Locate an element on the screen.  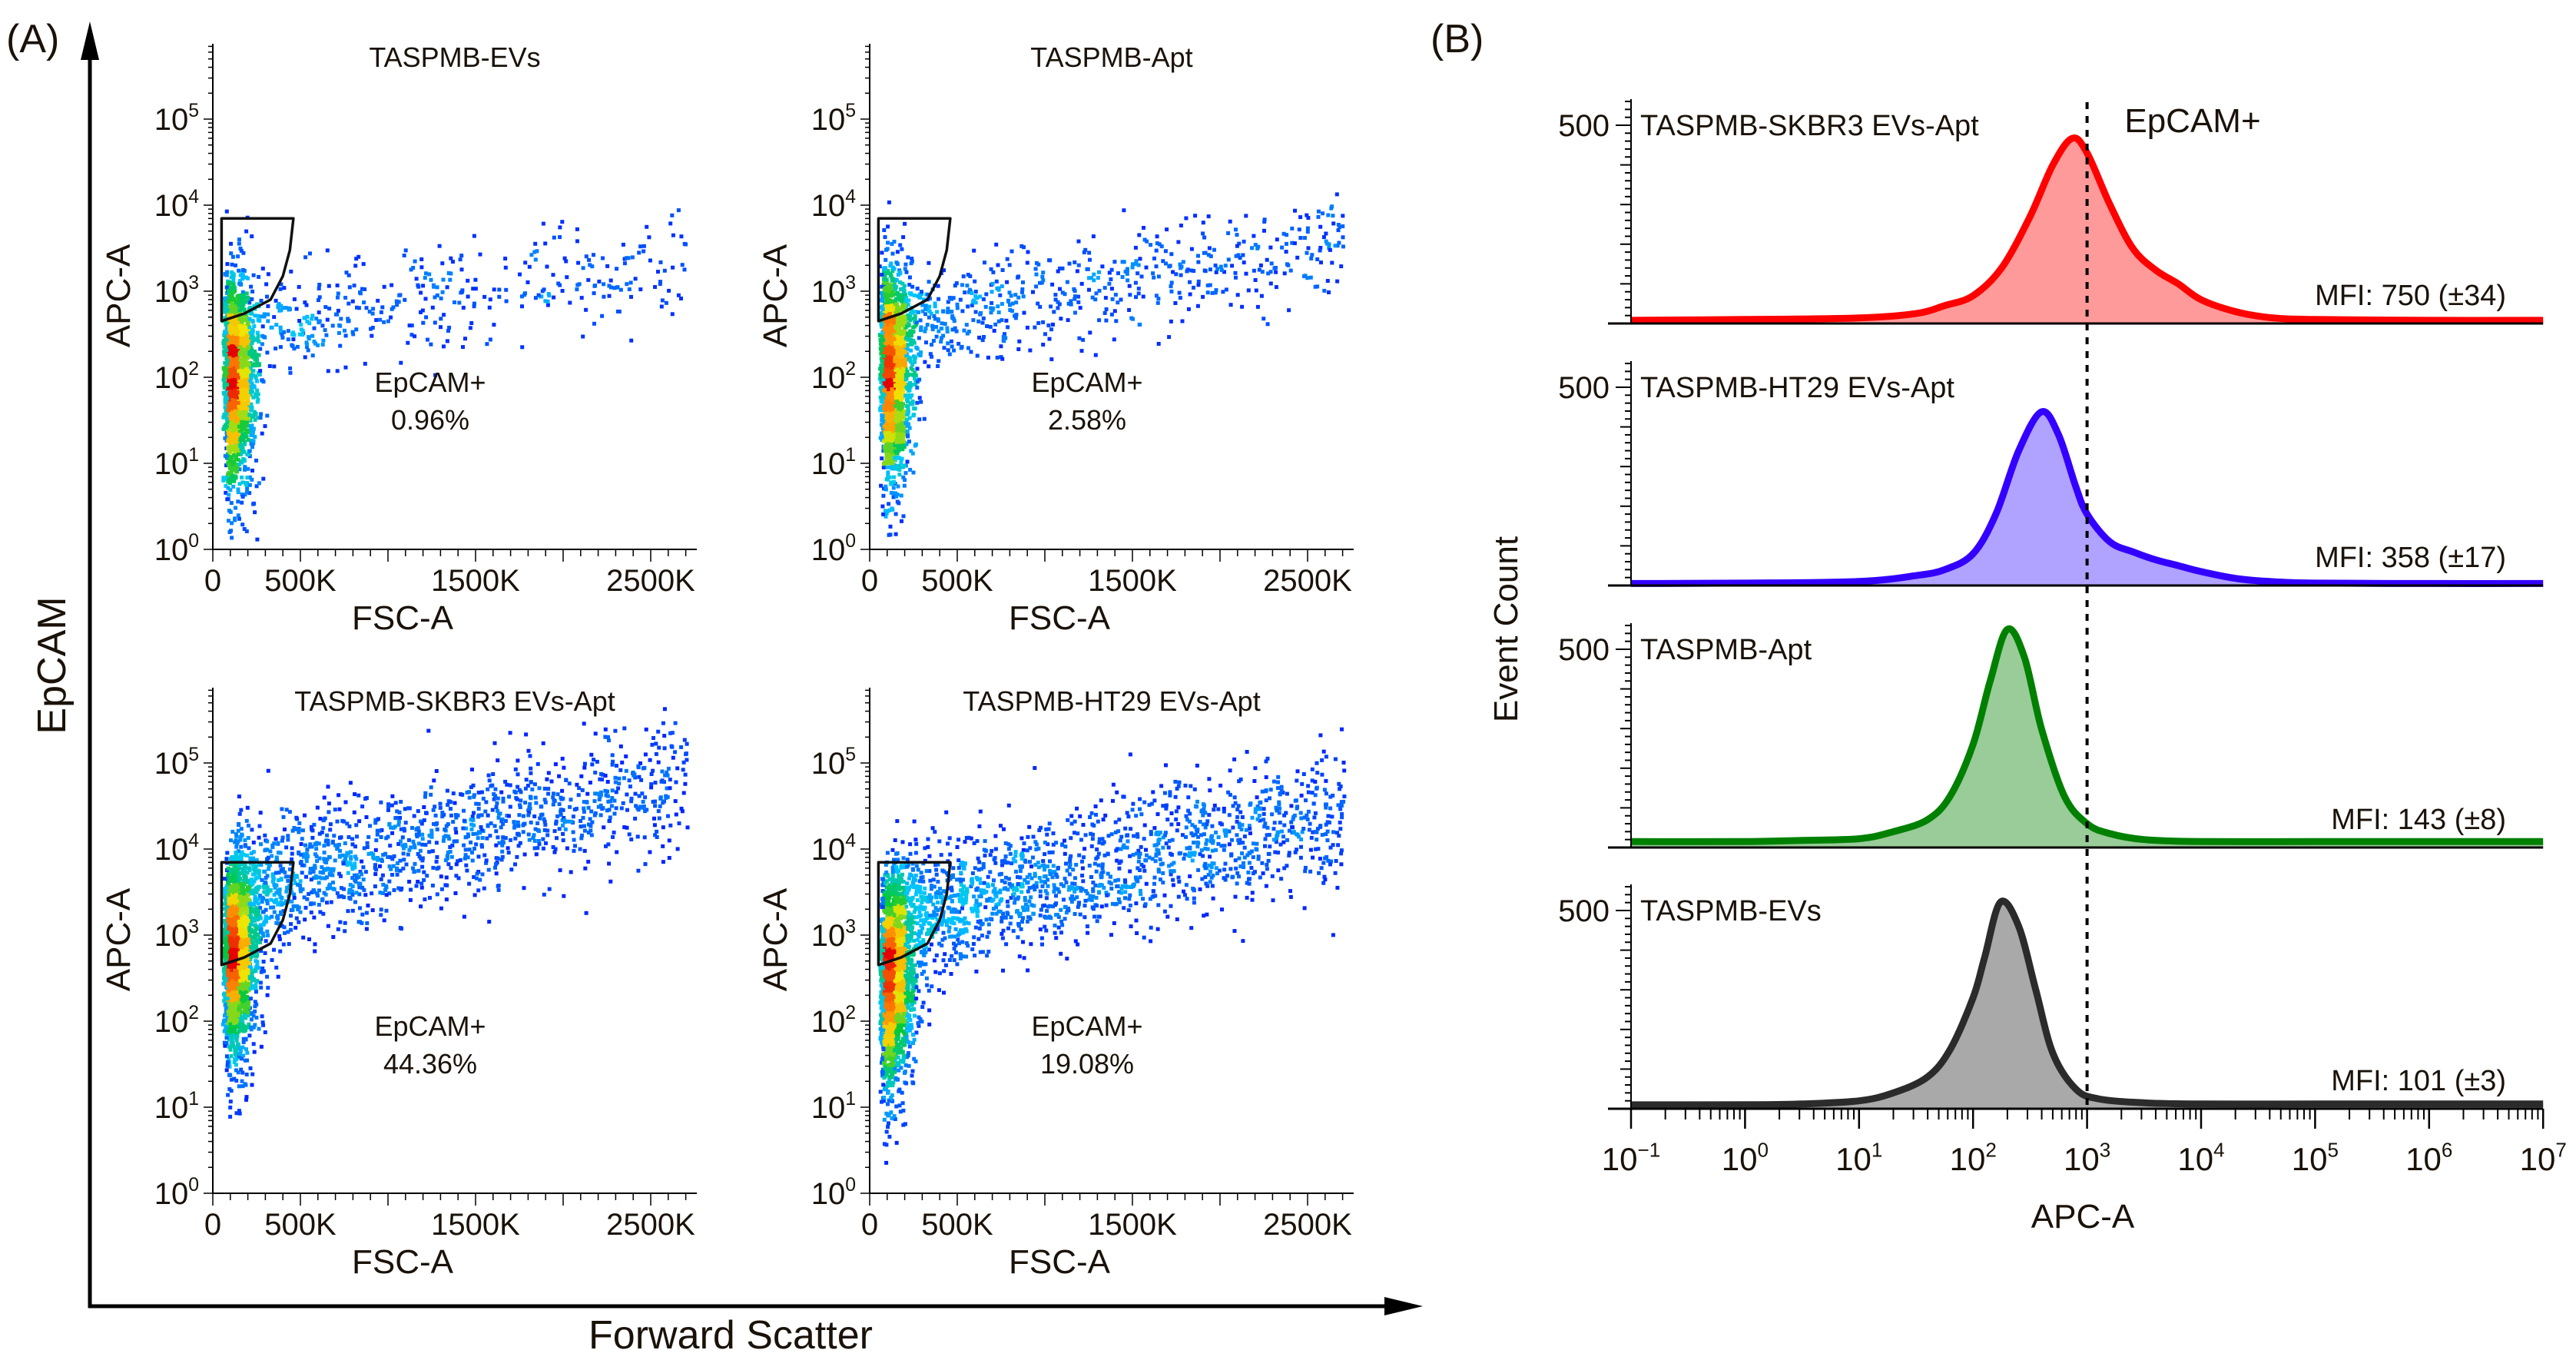
y-axis-label: APC-A is located at coordinates (119, 296).